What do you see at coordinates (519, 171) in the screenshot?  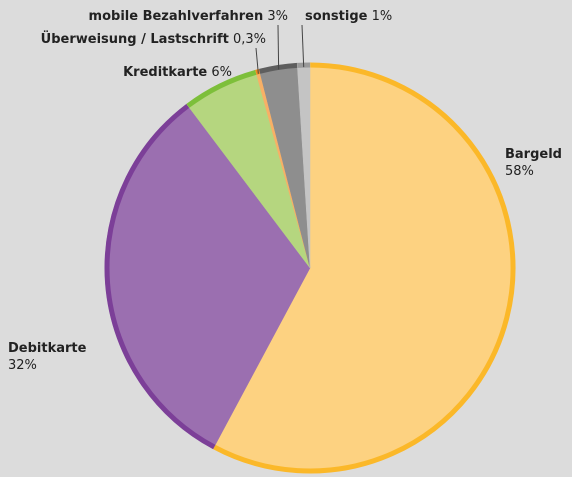 I see `value-label: 58%` at bounding box center [519, 171].